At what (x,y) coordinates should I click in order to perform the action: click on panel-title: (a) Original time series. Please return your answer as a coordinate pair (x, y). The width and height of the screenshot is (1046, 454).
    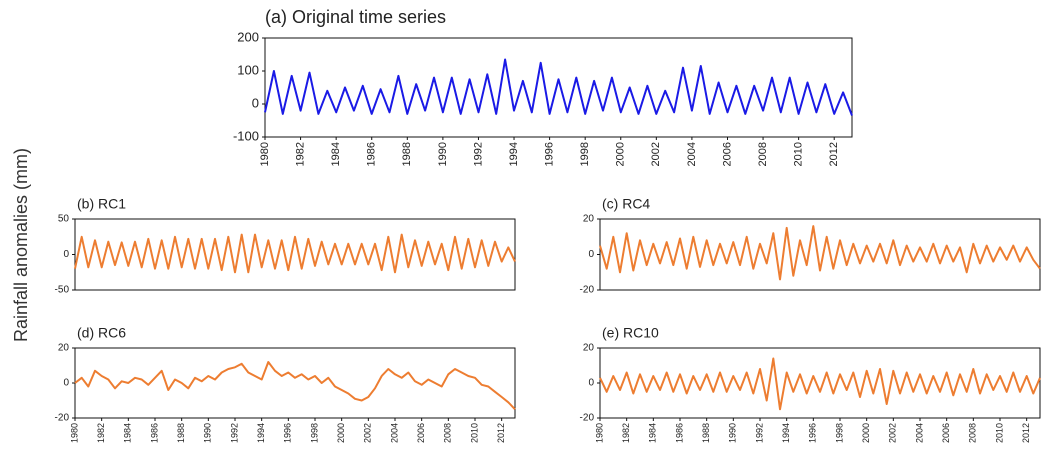
    Looking at the image, I should click on (355, 17).